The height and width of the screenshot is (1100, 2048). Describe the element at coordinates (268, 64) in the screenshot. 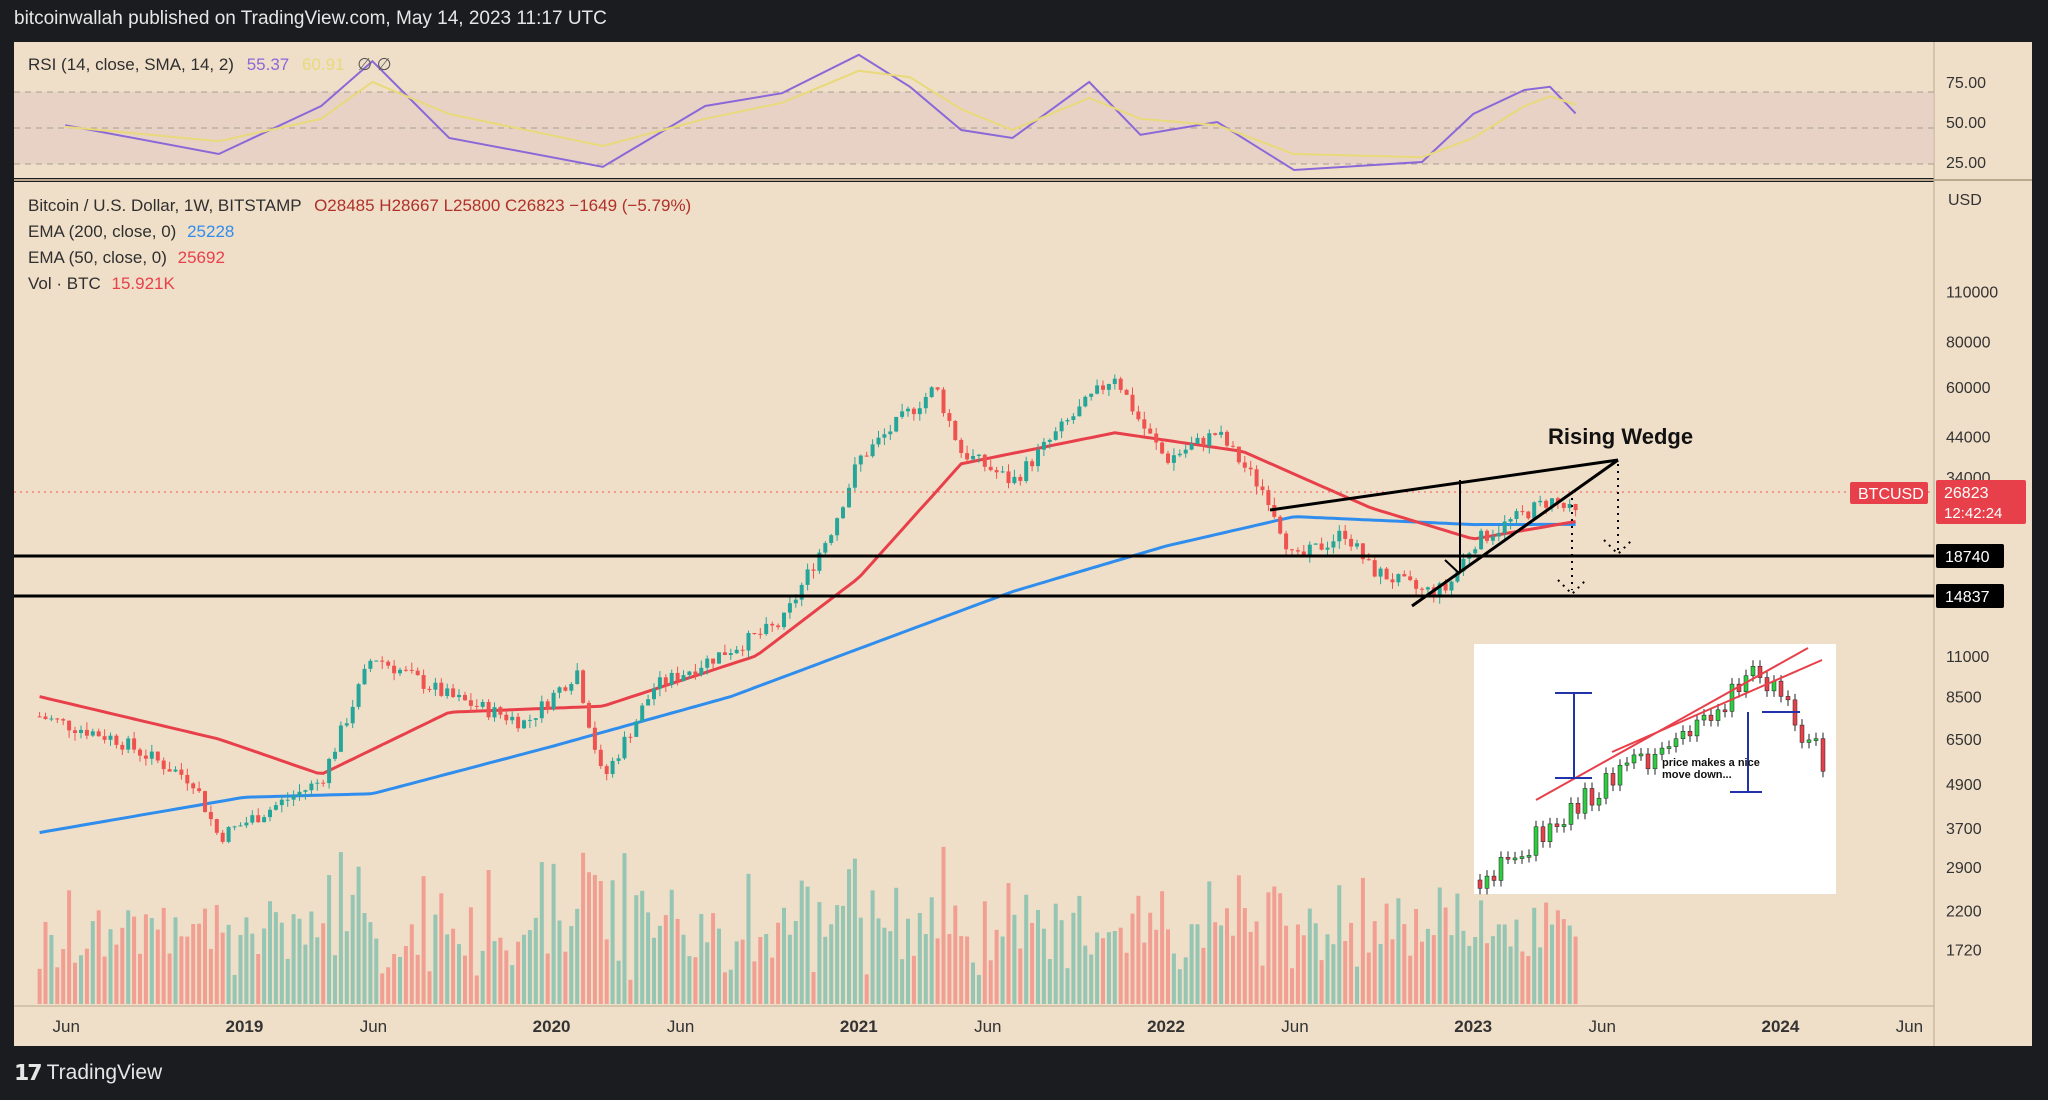

I see `rsi-legend-value: 55.37` at that location.